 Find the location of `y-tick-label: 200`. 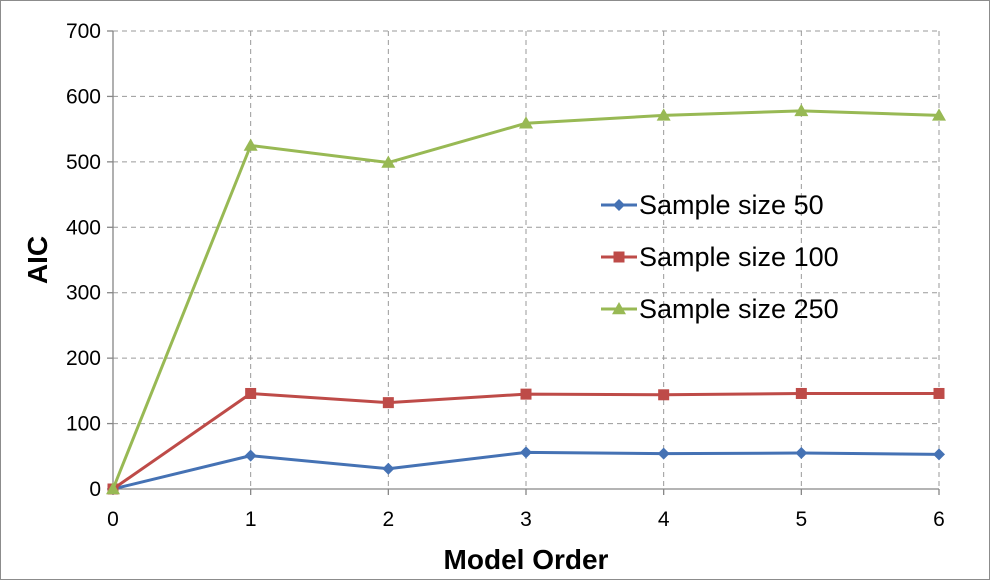

y-tick-label: 200 is located at coordinates (83, 358).